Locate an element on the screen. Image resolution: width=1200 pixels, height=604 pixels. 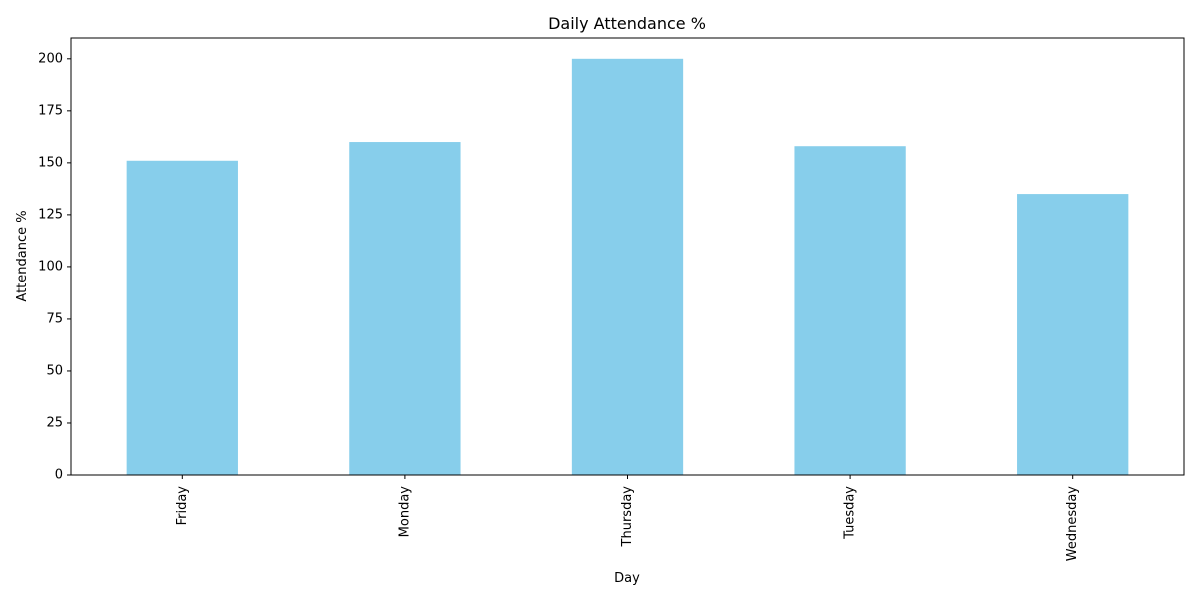
bar-wednesday is located at coordinates (1073, 335).